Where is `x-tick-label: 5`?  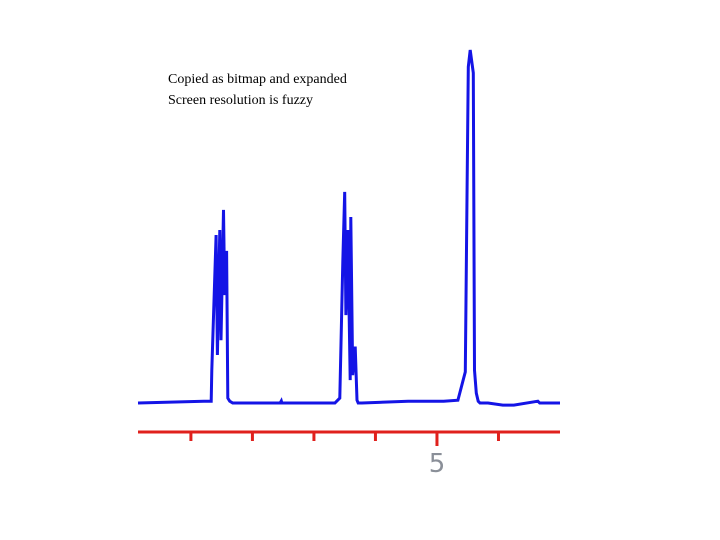
x-tick-label: 5 is located at coordinates (437, 464).